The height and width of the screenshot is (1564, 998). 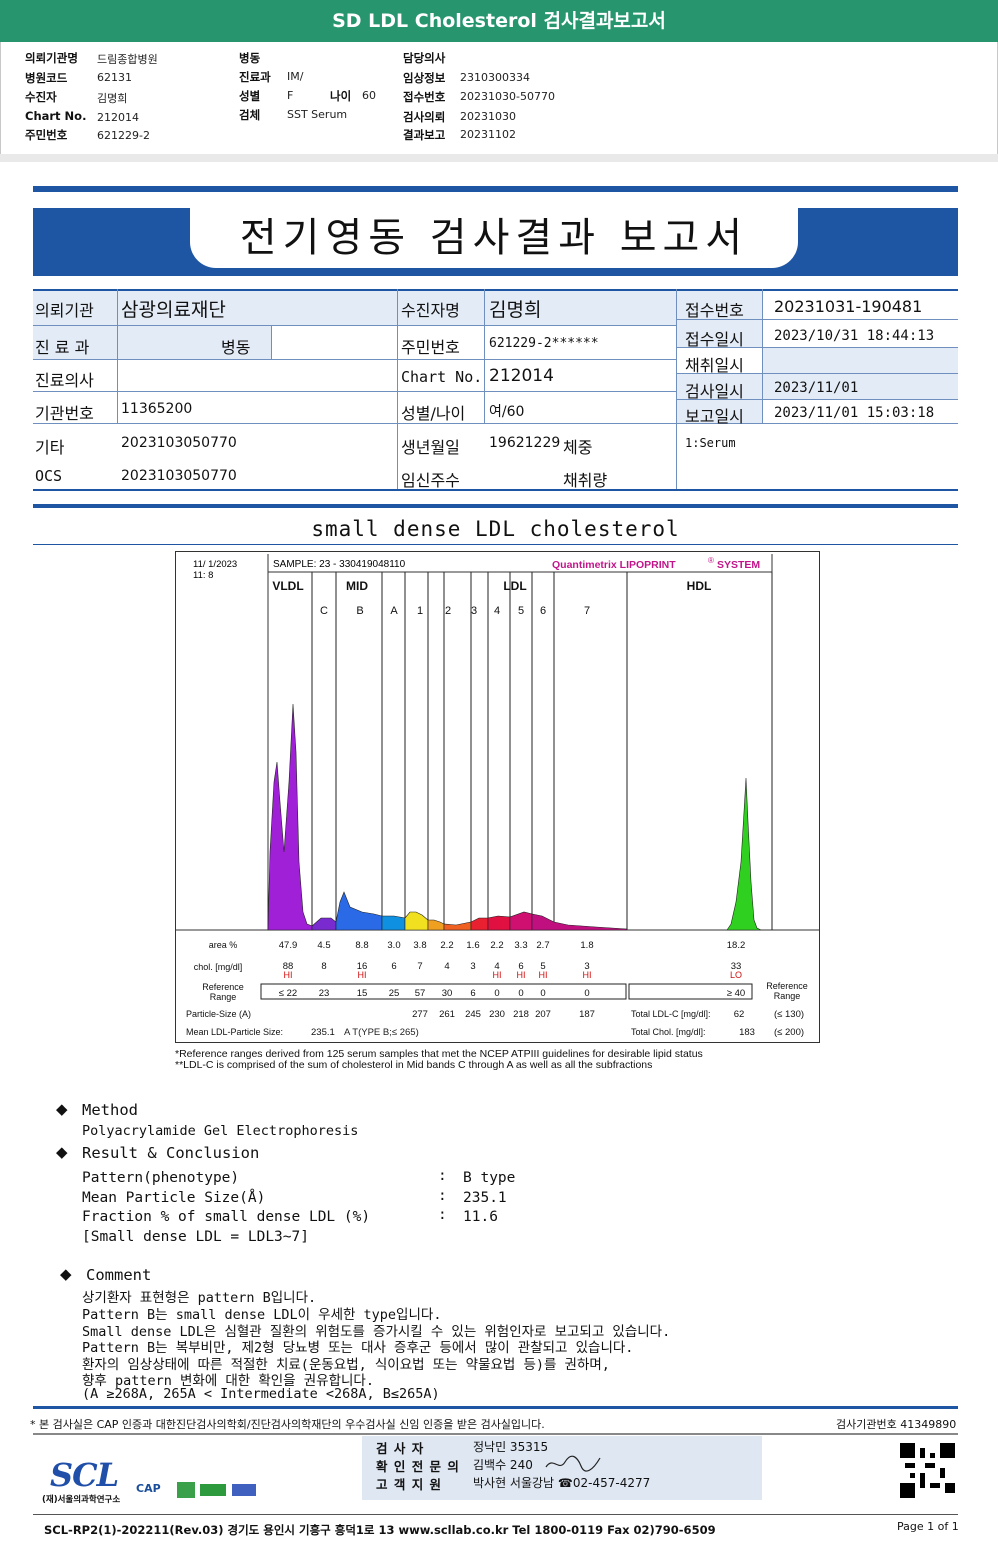 I want to click on ref-row-label: Range, so click(x=223, y=997).